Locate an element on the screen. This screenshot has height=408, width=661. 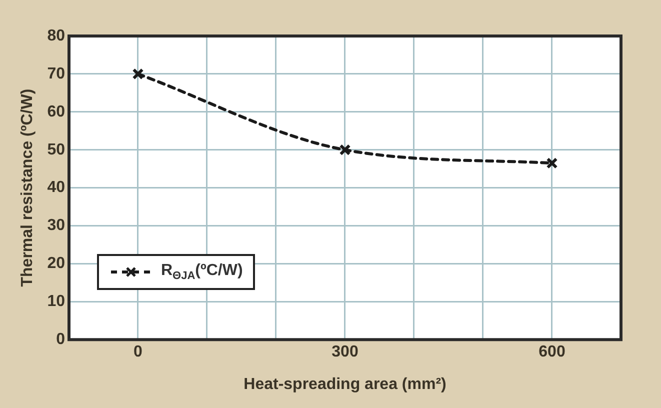
x-axis-title: Heat-spreading area (mm²) is located at coordinates (345, 384).